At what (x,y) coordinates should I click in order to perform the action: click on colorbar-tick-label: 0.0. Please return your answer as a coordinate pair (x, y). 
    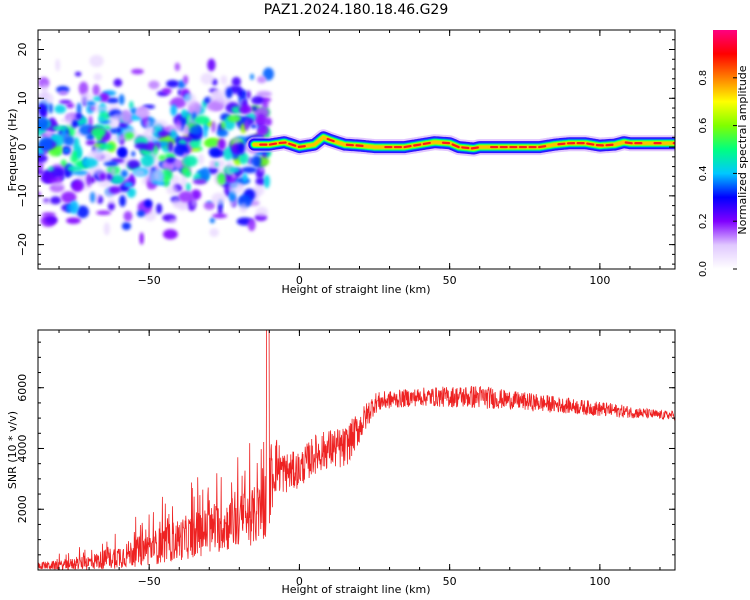
    Looking at the image, I should click on (703, 269).